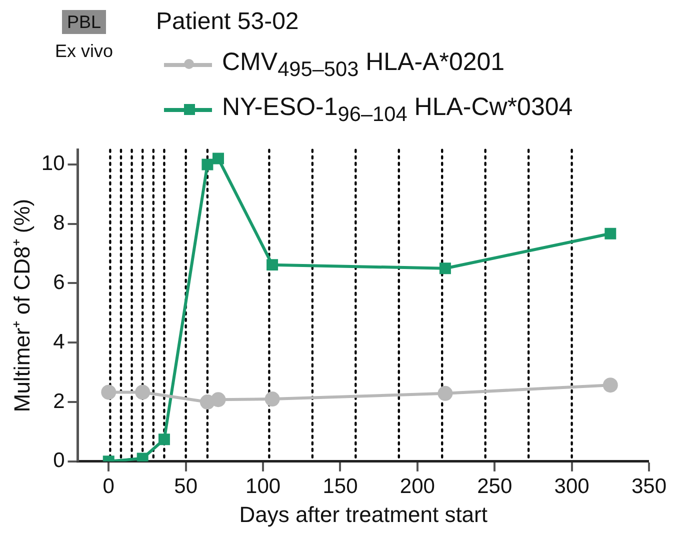 The height and width of the screenshot is (537, 679). What do you see at coordinates (363, 514) in the screenshot?
I see `x-axis-title: Days after treatment start` at bounding box center [363, 514].